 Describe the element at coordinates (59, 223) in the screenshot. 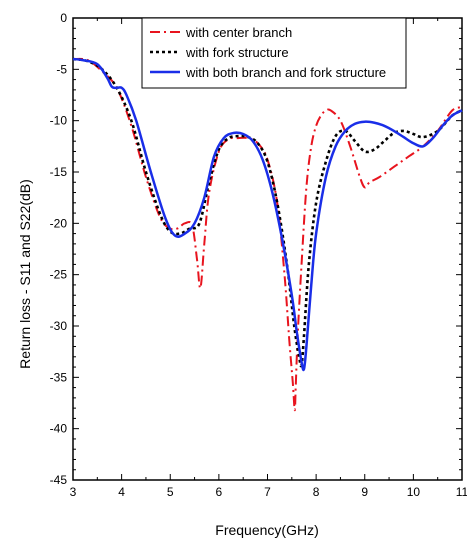

I see `y-tick-label: -20` at that location.